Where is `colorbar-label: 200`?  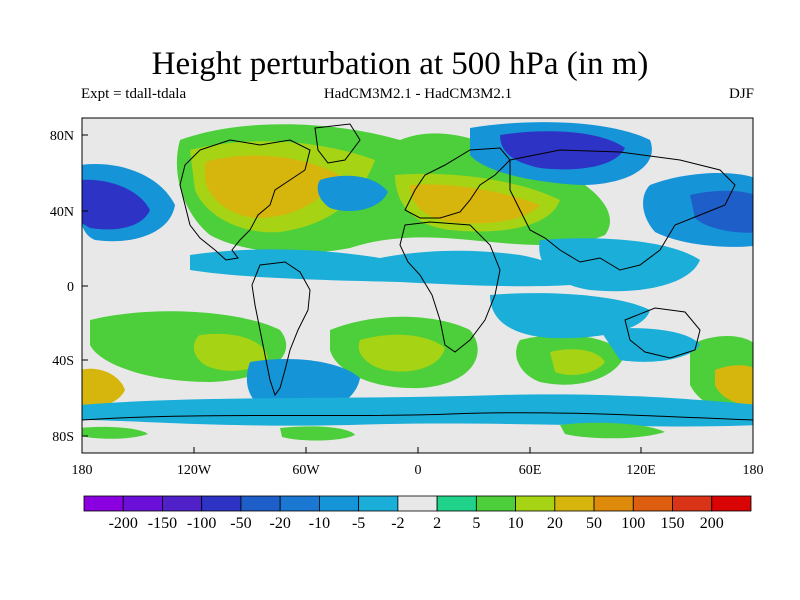 colorbar-label: 200 is located at coordinates (712, 523).